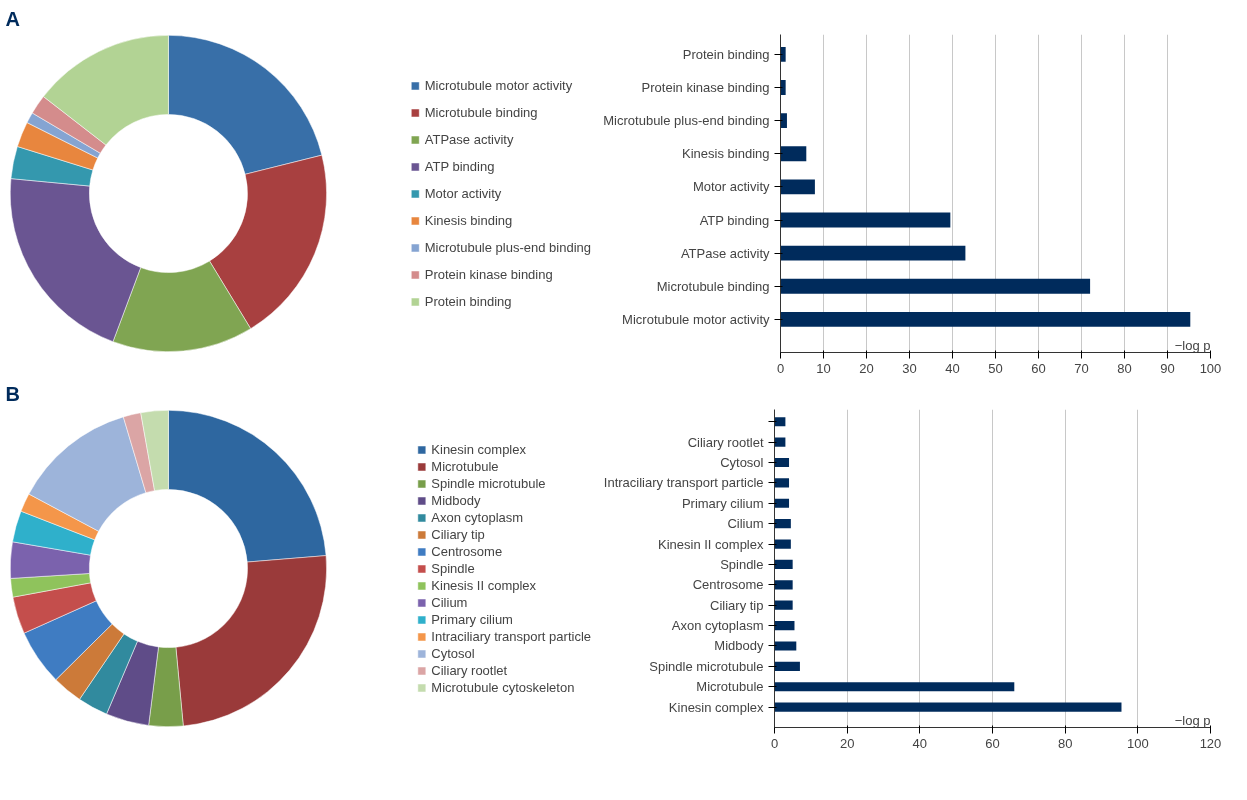 The height and width of the screenshot is (800, 1247). Describe the element at coordinates (503, 687) in the screenshot. I see `legend-label: Microtubule cytoskeleton` at that location.